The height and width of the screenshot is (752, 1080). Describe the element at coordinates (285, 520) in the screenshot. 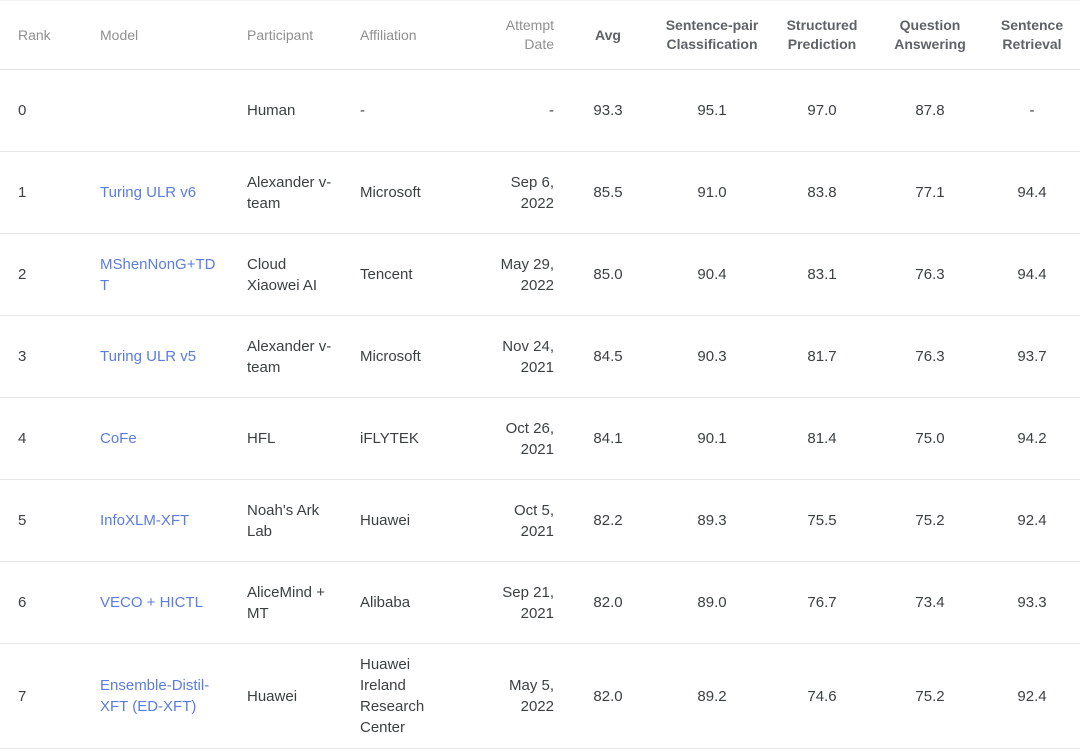

I see `participant-cell: Noah's Ark Lab` at that location.